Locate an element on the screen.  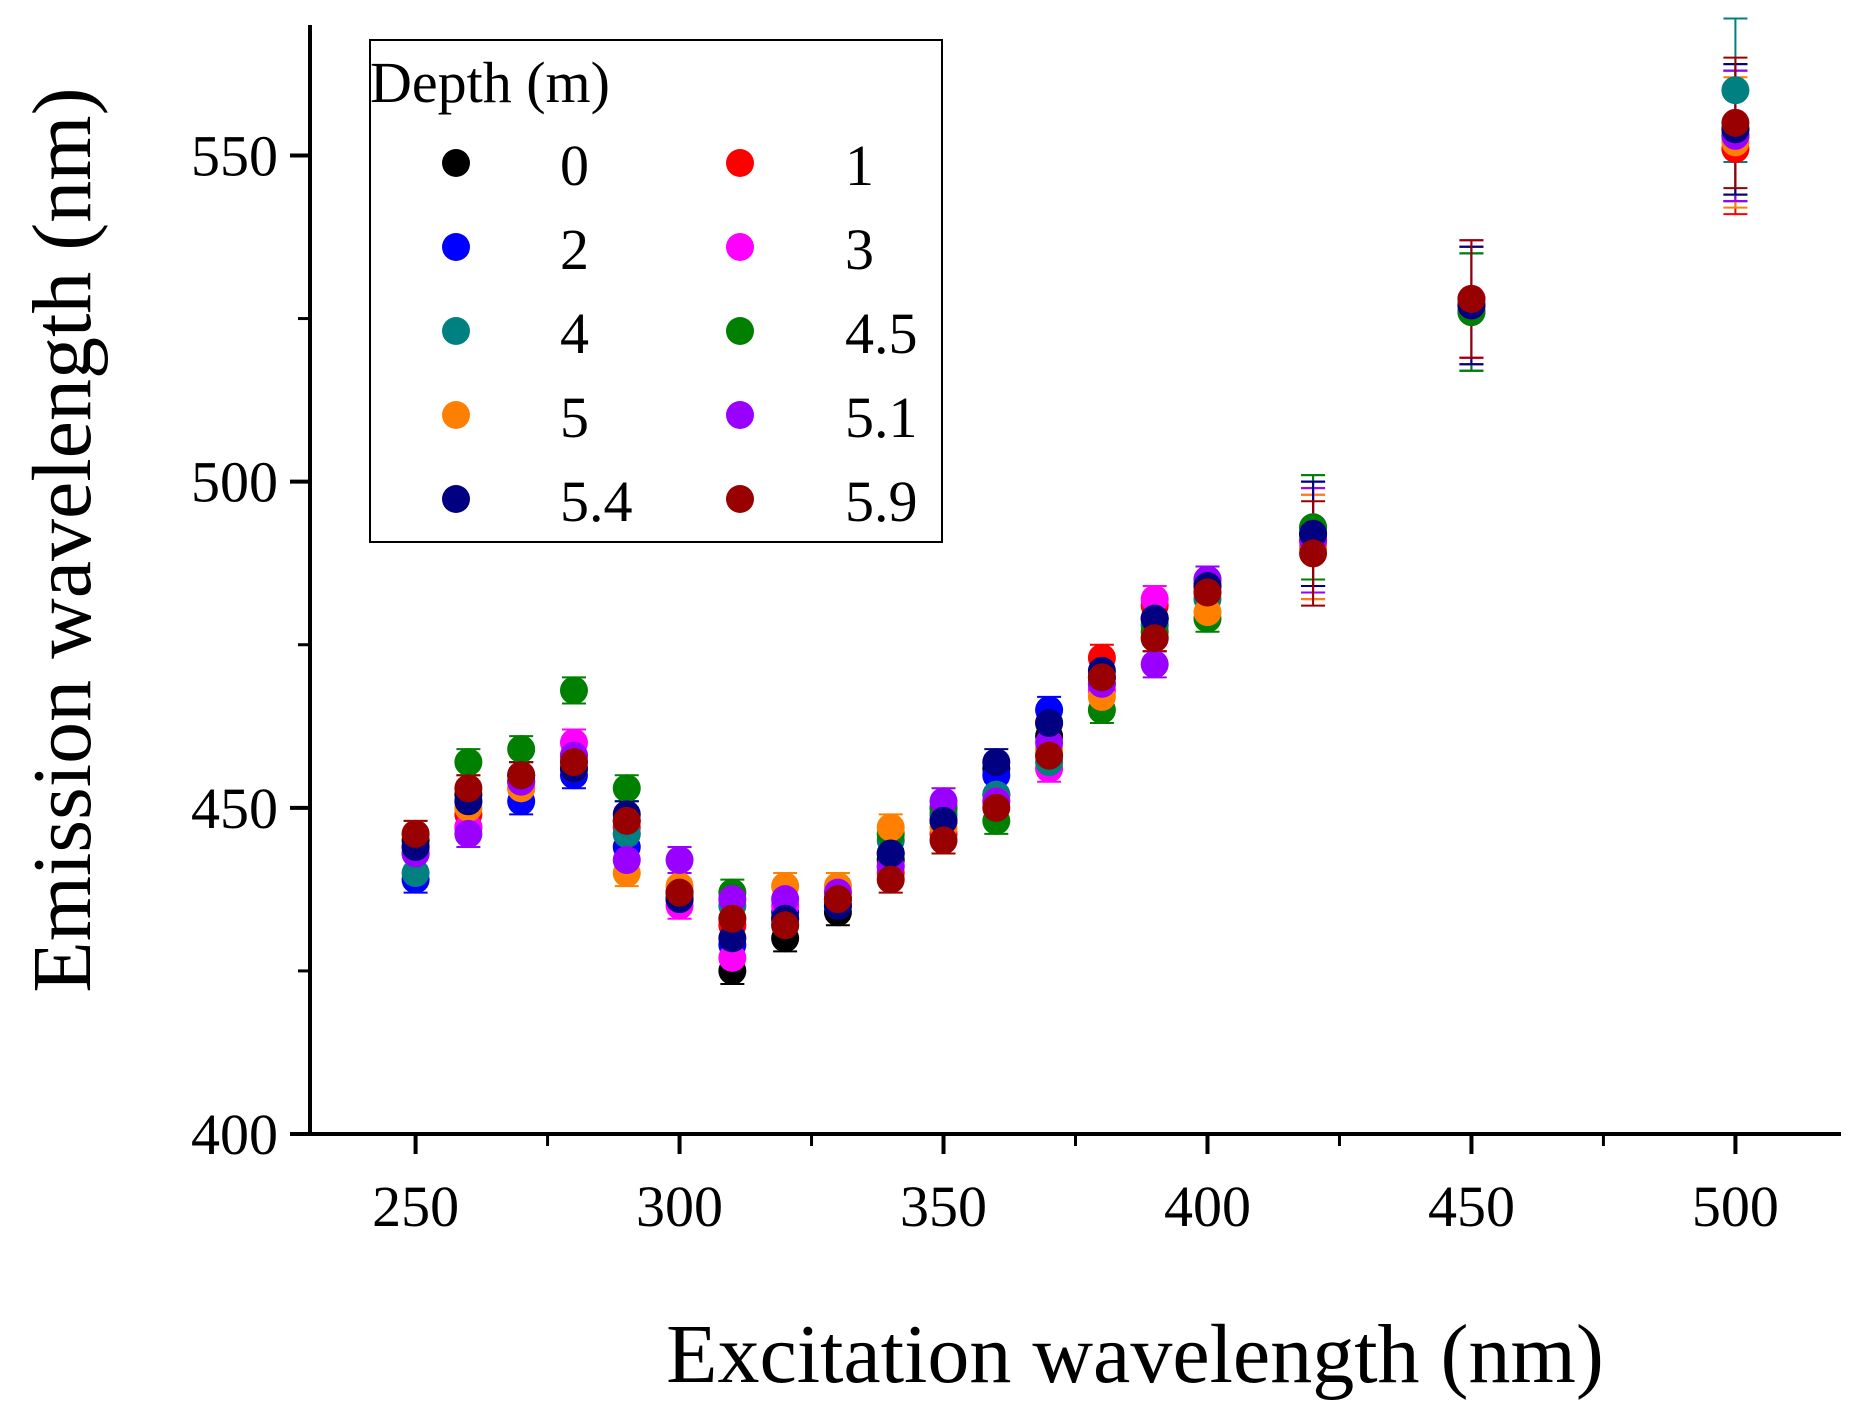
legend-label: 3 is located at coordinates (859, 249).